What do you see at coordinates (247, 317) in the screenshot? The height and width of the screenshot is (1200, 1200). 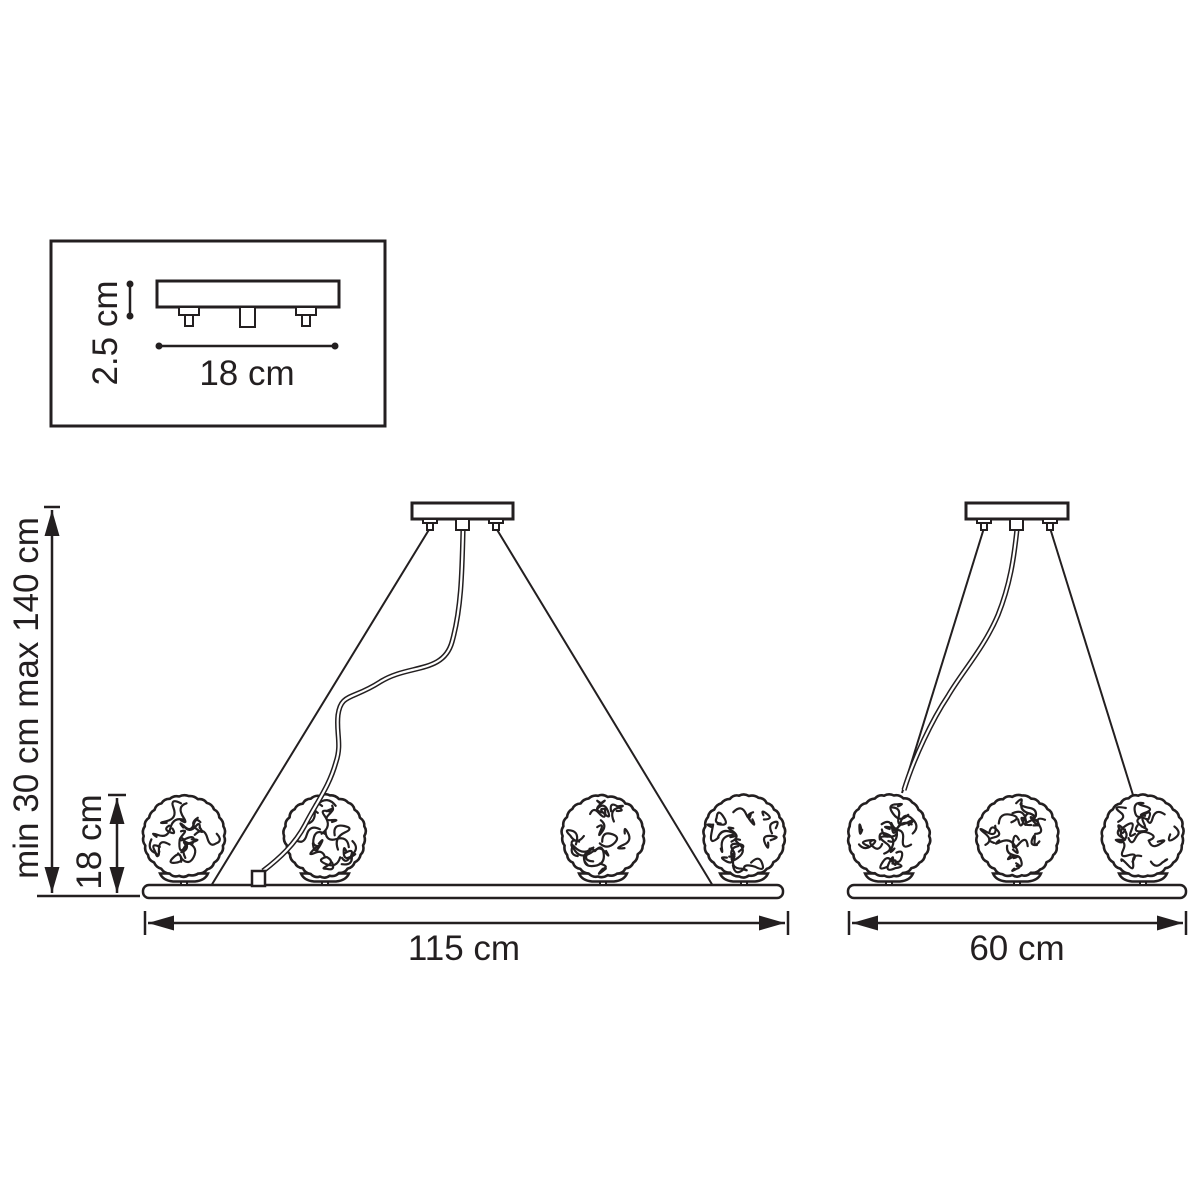 I see `plate-tab-center` at bounding box center [247, 317].